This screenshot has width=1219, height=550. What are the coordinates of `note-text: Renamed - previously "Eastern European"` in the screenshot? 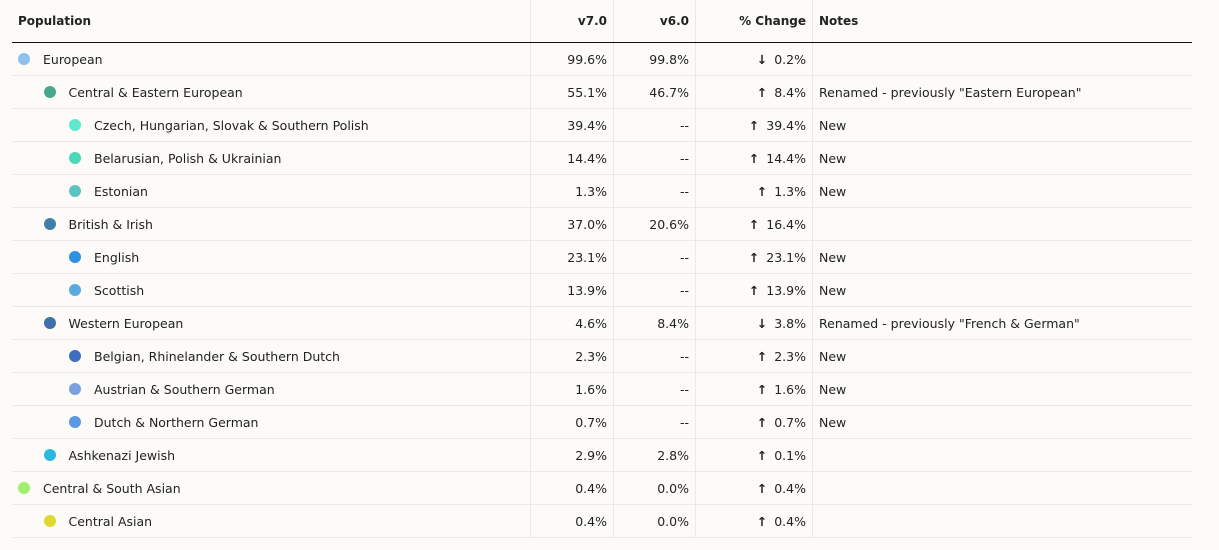 It's located at (950, 92).